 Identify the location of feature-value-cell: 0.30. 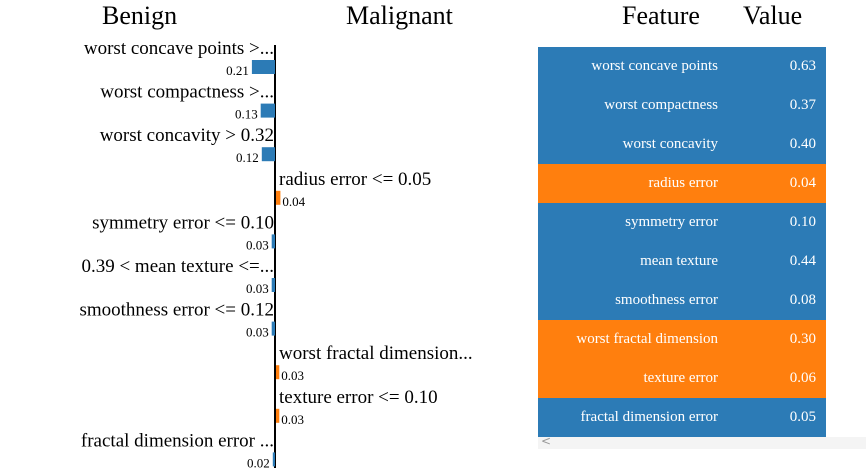
(802, 339).